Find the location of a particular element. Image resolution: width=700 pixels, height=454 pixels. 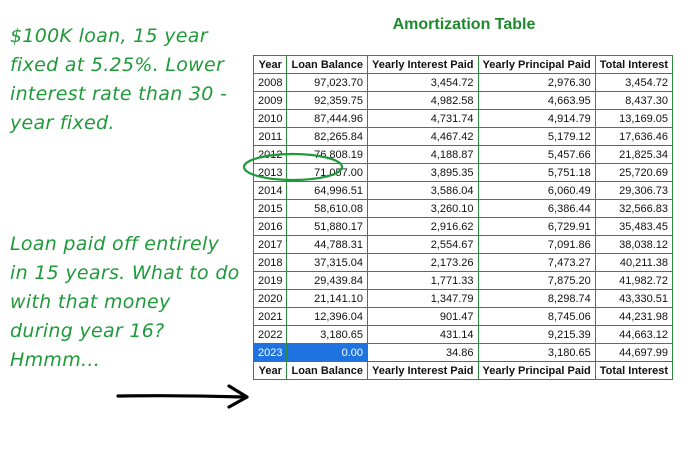

value-cell: 6,060.49 is located at coordinates (536, 190).